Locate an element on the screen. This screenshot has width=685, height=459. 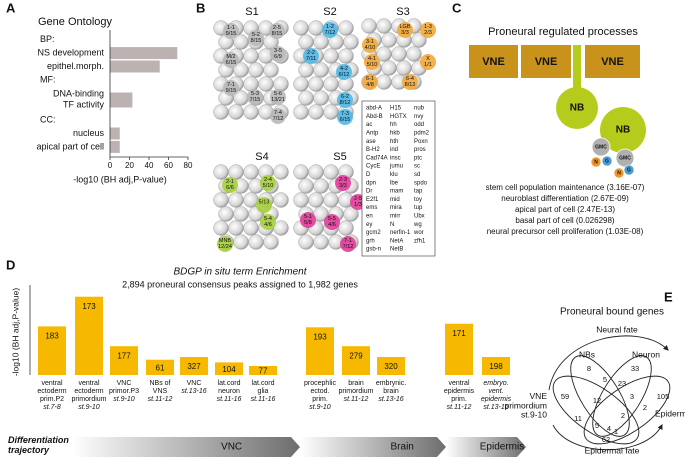
gene-name: tap is located at coordinates (418, 192).